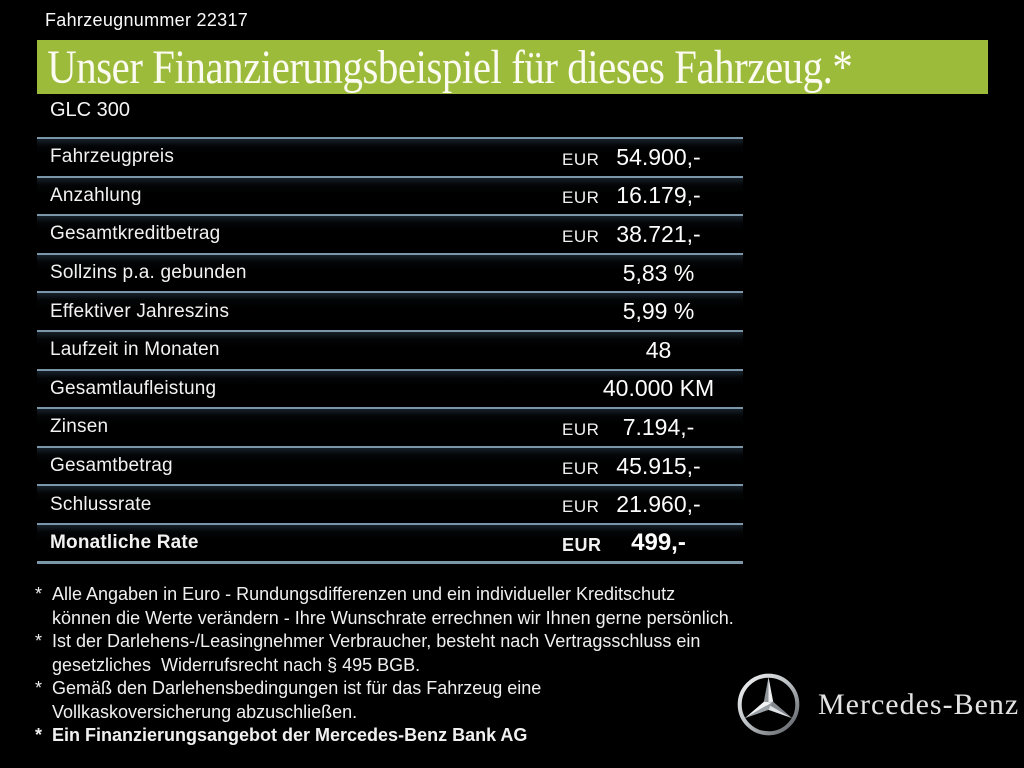  What do you see at coordinates (147, 20) in the screenshot?
I see `vehicle-number: Fahrzeugnummer 22317` at bounding box center [147, 20].